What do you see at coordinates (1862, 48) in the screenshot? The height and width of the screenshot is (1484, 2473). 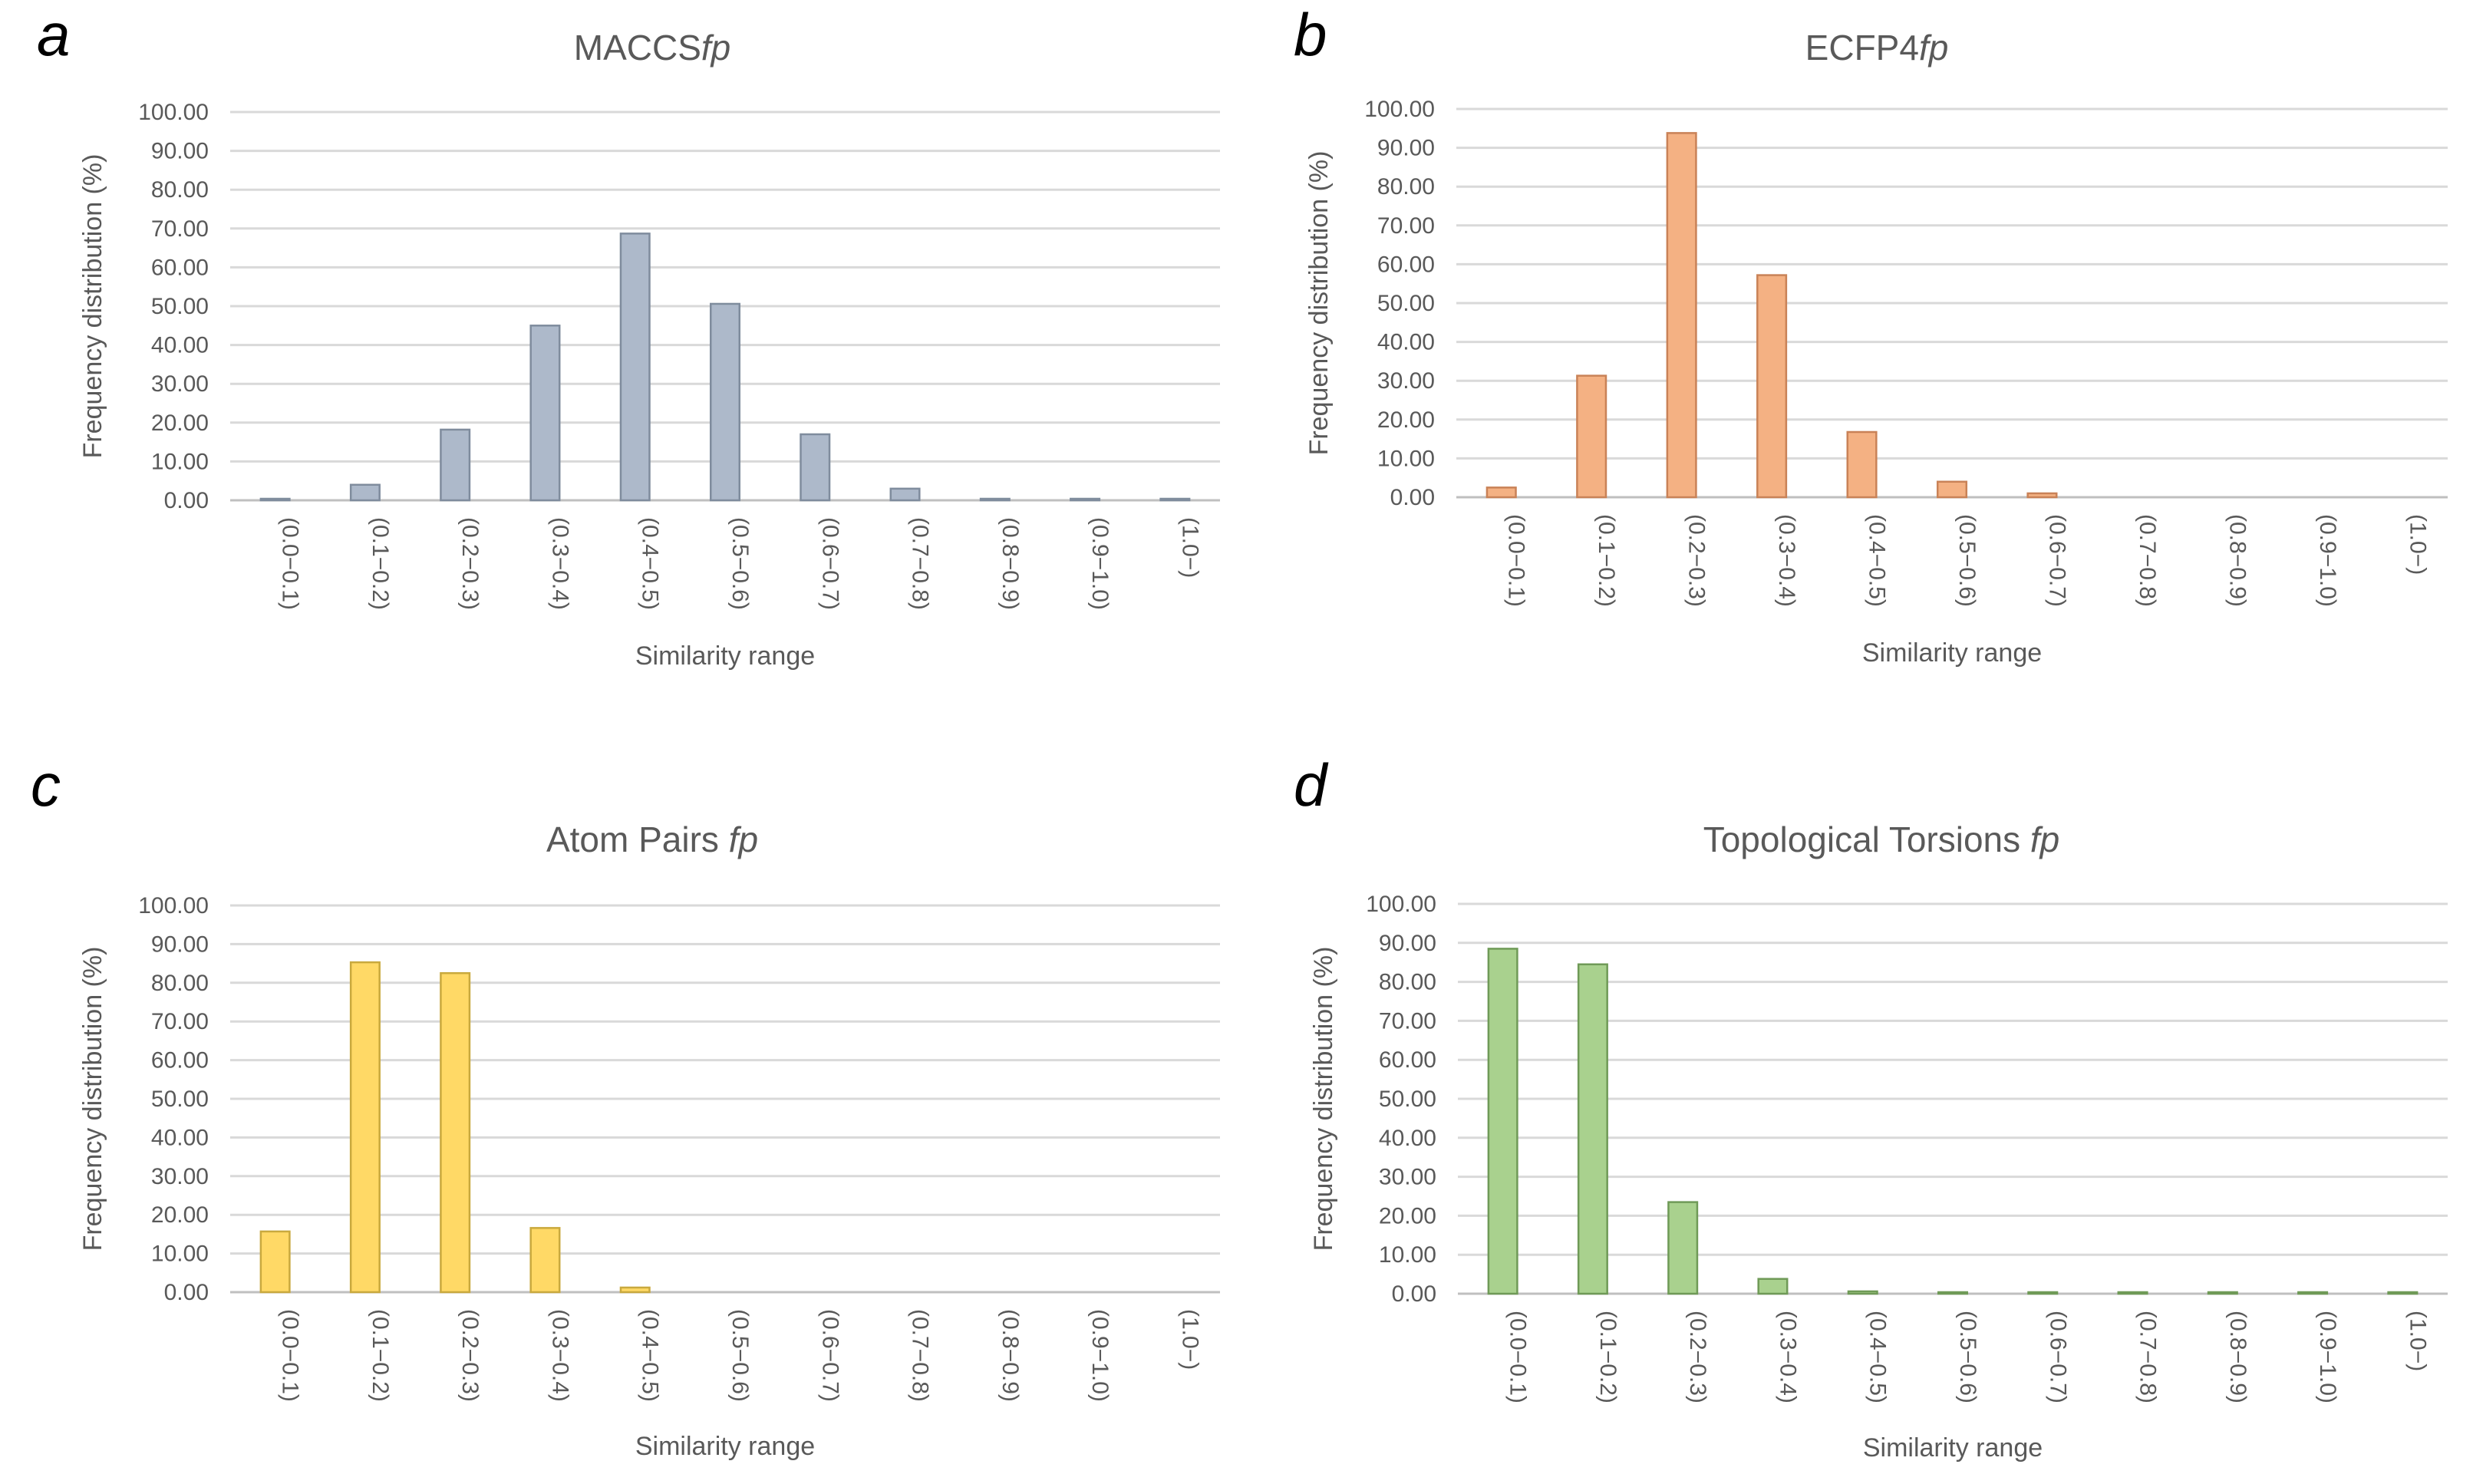 I see `chart-title-main: ECFP4` at bounding box center [1862, 48].